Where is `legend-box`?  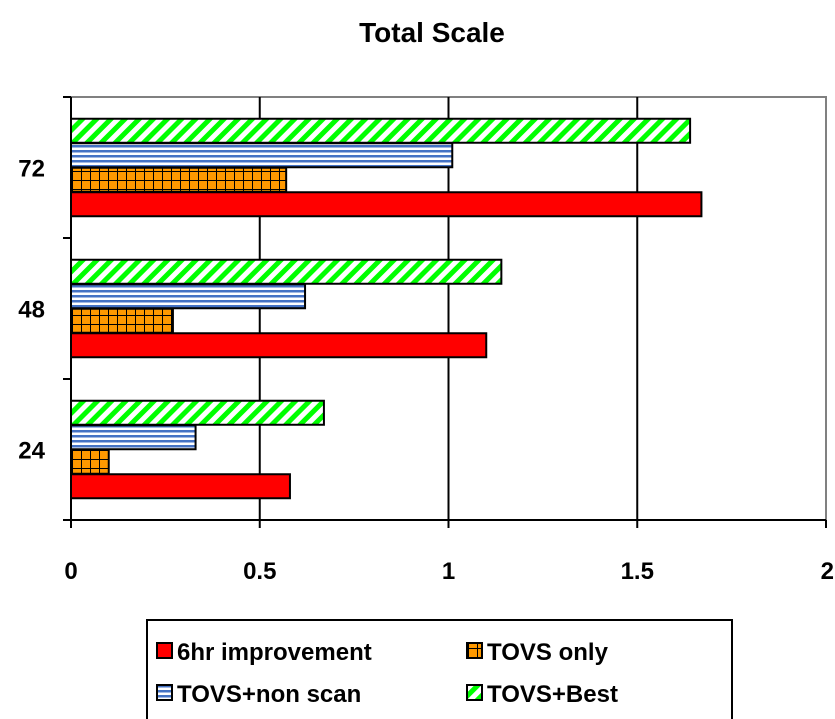
legend-box is located at coordinates (439, 669).